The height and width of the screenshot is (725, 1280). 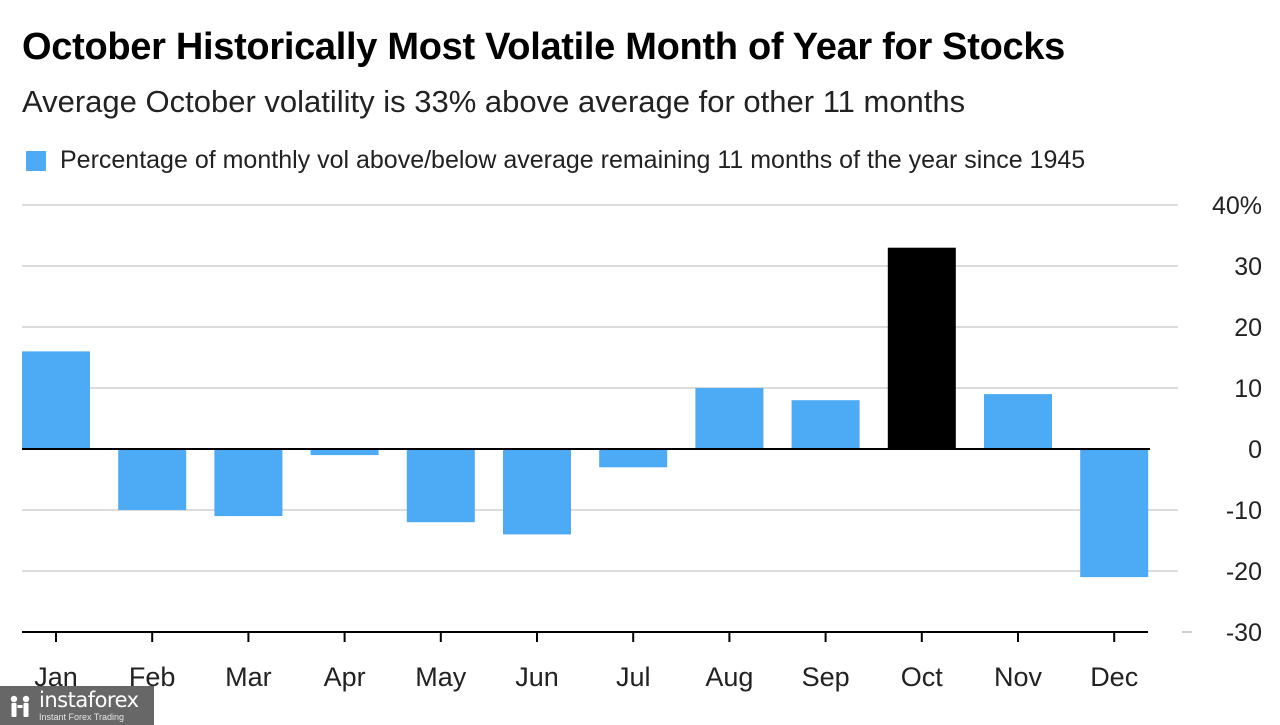 I want to click on x-tick-label: Jun, so click(x=537, y=677).